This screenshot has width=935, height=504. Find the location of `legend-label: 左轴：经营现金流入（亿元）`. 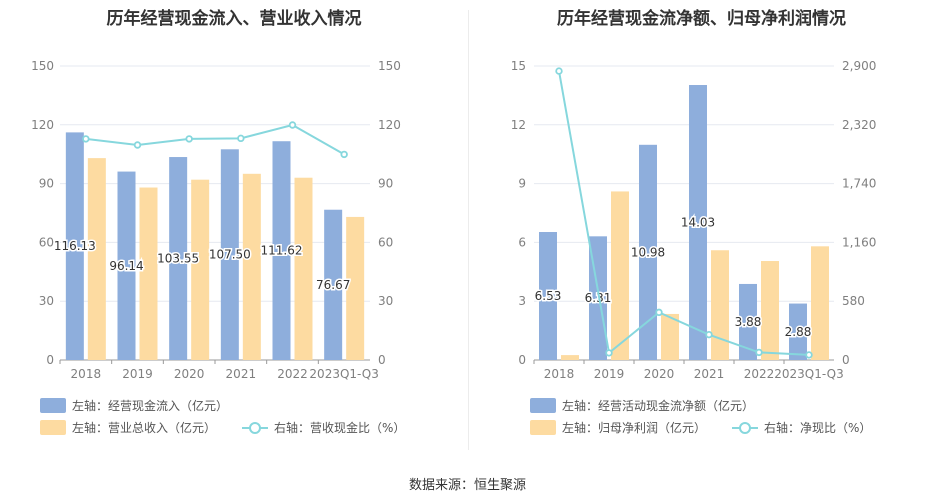

legend-label: 左轴：经营现金流入（亿元） is located at coordinates (150, 405).